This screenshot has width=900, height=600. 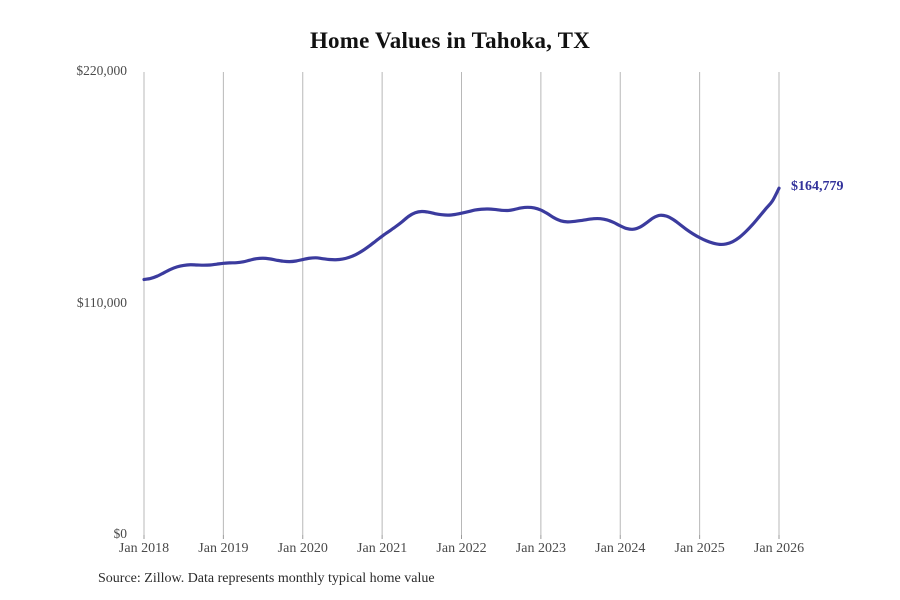 I want to click on x-axis-tick-label: Jan 2019, so click(x=223, y=548).